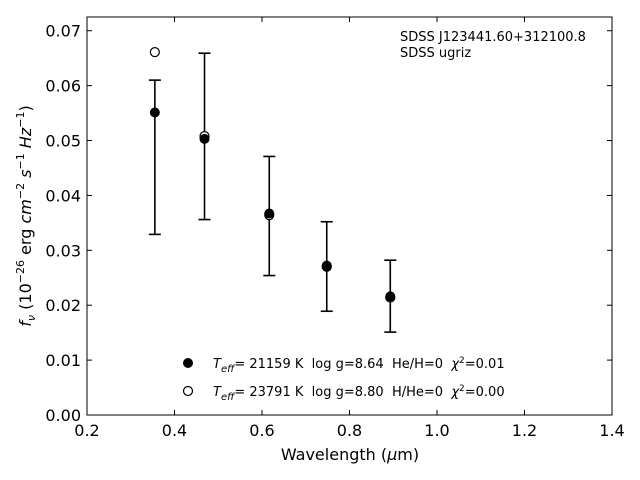 The width and height of the screenshot is (640, 480). Describe the element at coordinates (63, 195) in the screenshot. I see `y-tick-label: 0.04` at that location.